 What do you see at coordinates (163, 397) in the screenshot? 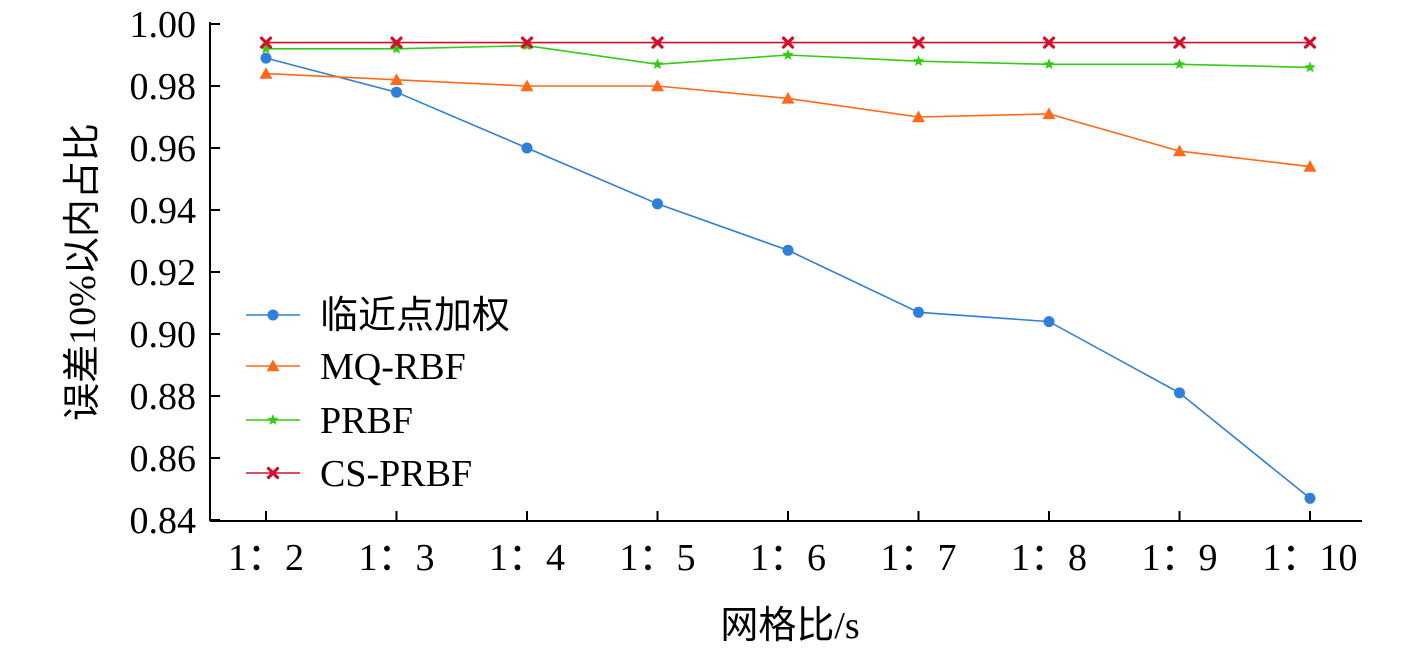
I see `y-tick-label: 0.88` at bounding box center [163, 397].